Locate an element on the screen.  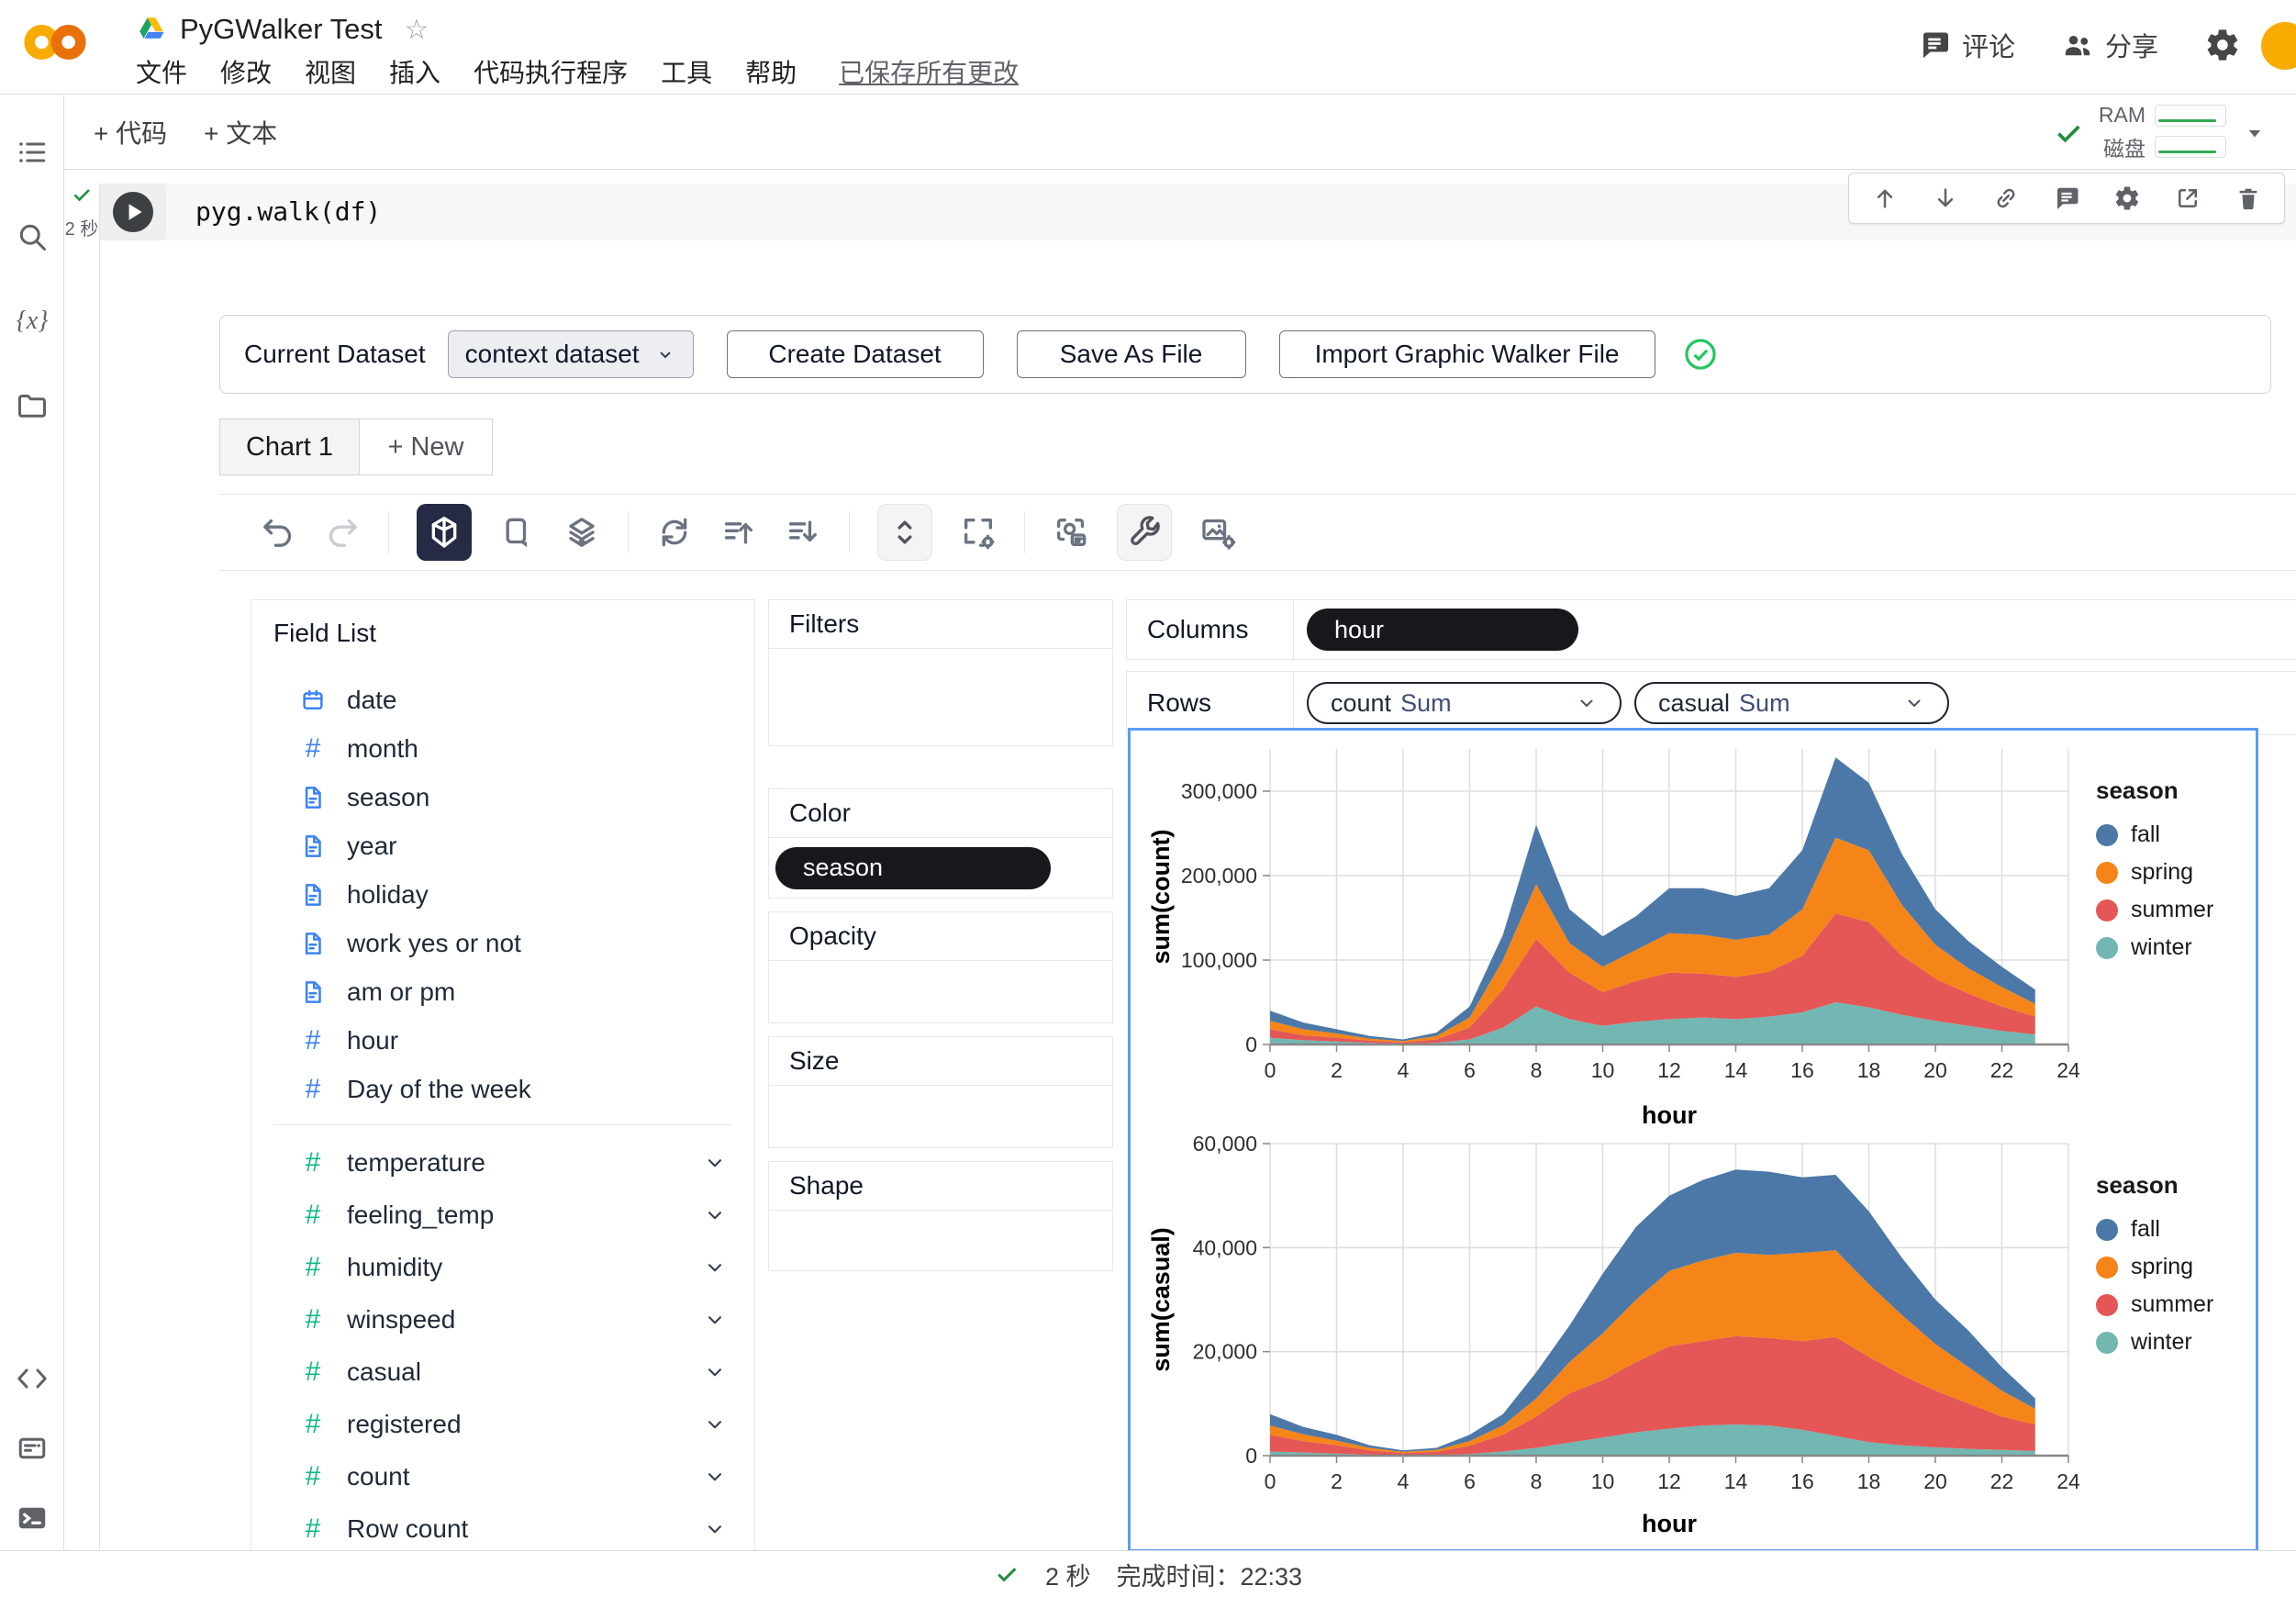
field-item-row-count: # Row count is located at coordinates (502, 1529).